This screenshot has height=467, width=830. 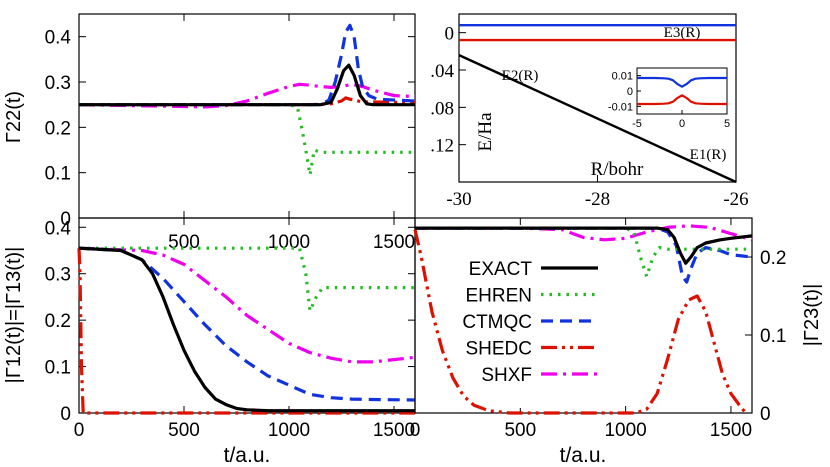 What do you see at coordinates (58, 128) in the screenshot?
I see `p1-ytick-label: 0.2` at bounding box center [58, 128].